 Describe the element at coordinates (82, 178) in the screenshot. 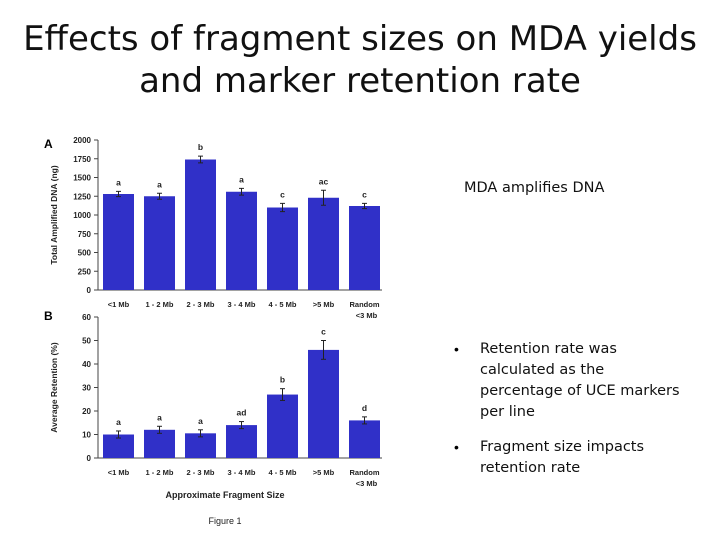

I see `y-tick-label: 1500` at that location.